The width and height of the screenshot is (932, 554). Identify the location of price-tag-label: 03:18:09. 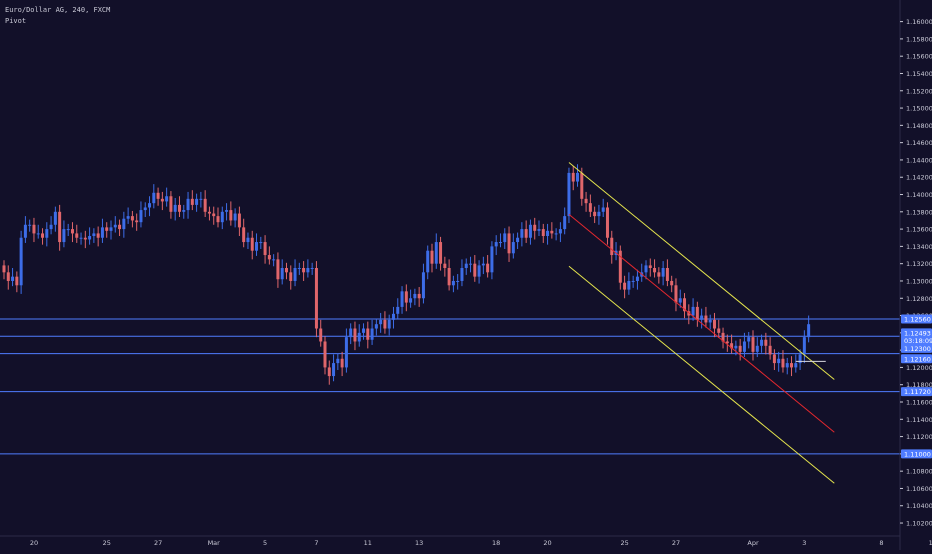
(918, 341).